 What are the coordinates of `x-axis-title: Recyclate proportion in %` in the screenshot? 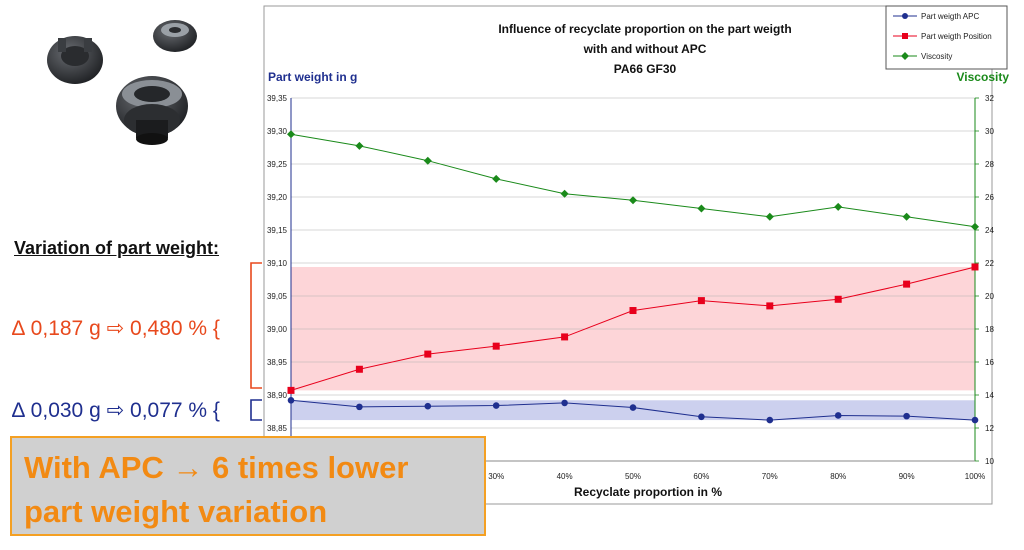 It's located at (648, 492).